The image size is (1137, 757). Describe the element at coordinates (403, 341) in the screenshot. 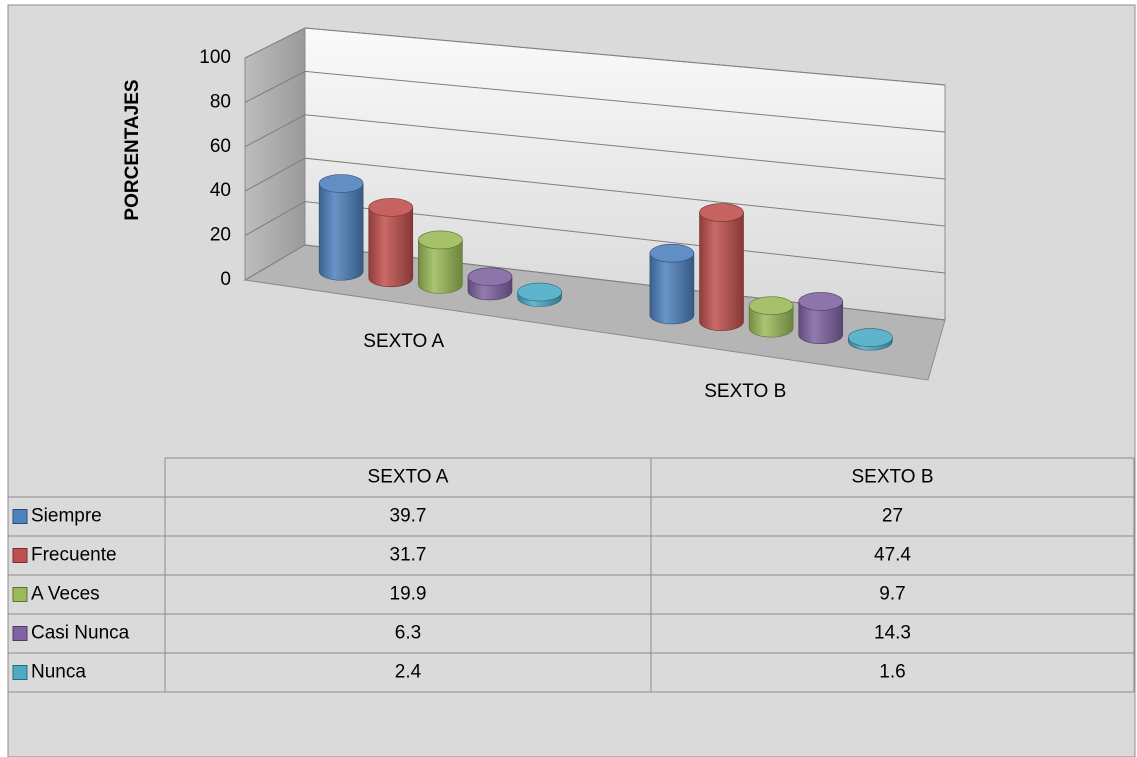

I see `x-tick-label: SEXTO A` at that location.